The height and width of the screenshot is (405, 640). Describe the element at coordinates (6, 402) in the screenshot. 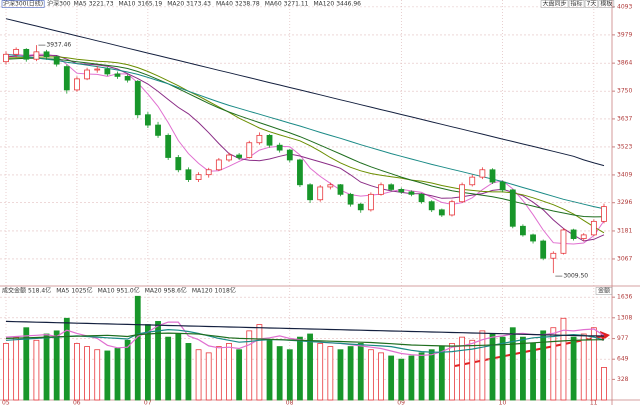

I see `x-tick-label: 05` at that location.